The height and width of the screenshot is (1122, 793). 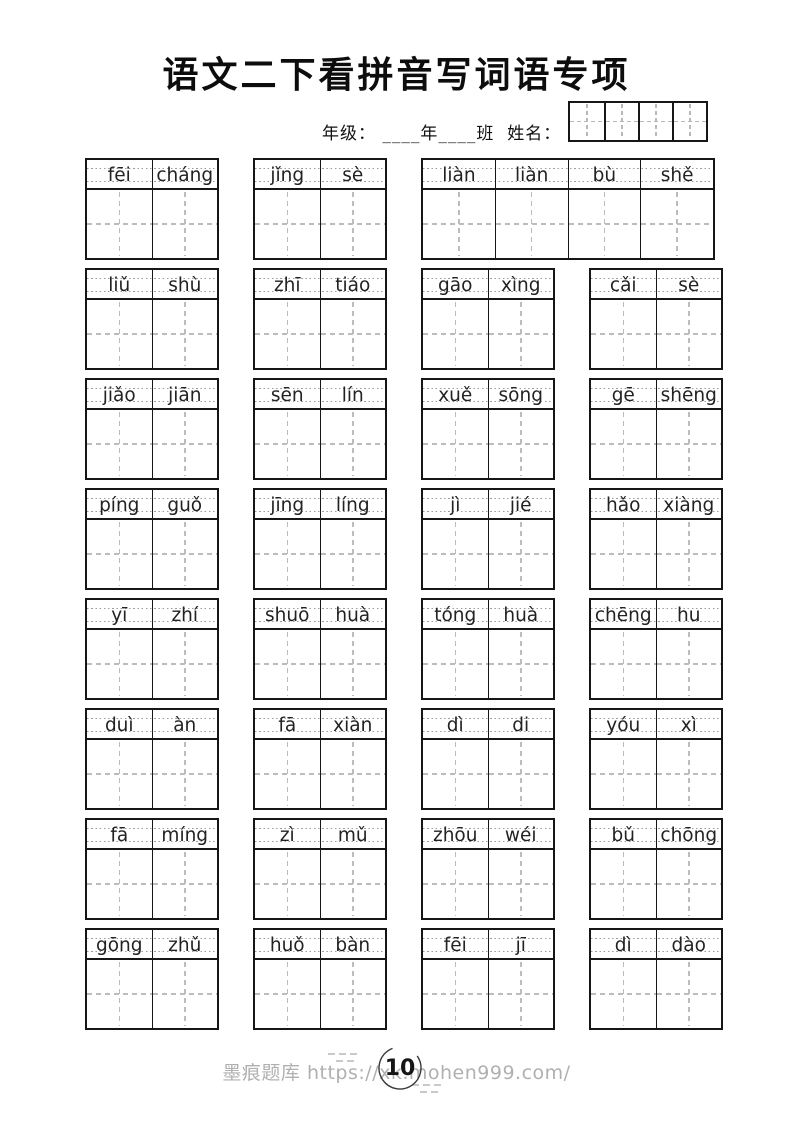 What do you see at coordinates (488, 835) in the screenshot?
I see `pinyin-row: zhōu wéi` at bounding box center [488, 835].